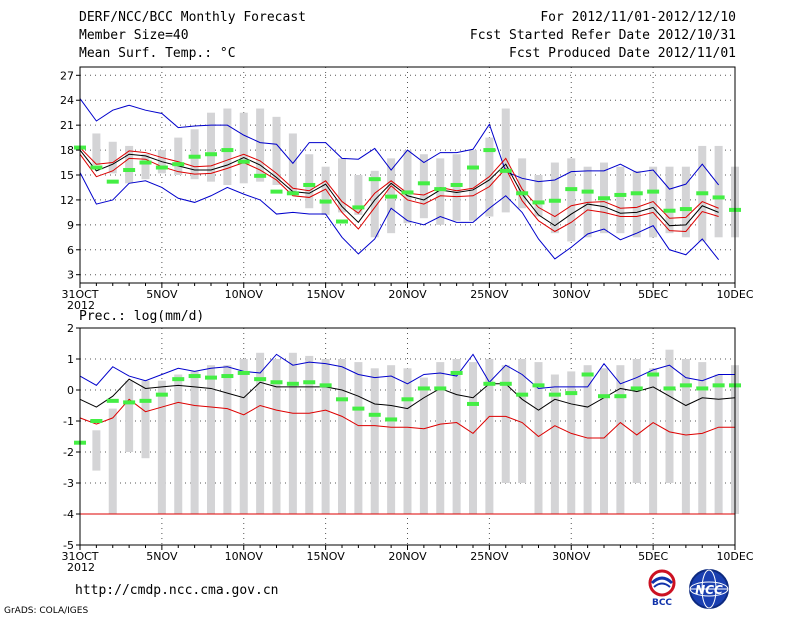 The image size is (800, 618). What do you see at coordinates (68, 545) in the screenshot?
I see `y-tick-label: -5` at bounding box center [68, 545].